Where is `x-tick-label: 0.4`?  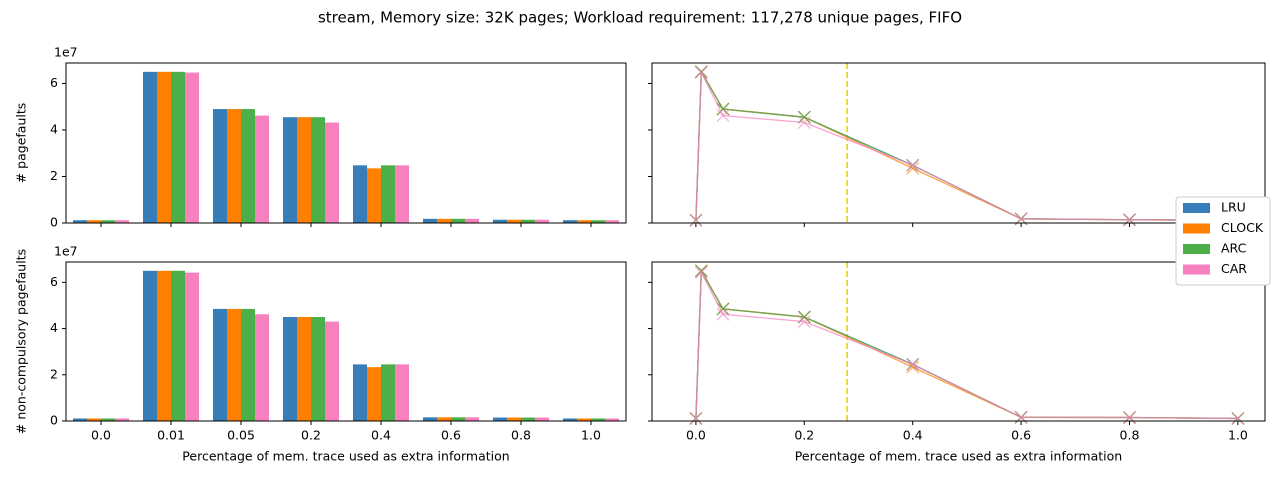
x-tick-label: 0.4 is located at coordinates (381, 435).